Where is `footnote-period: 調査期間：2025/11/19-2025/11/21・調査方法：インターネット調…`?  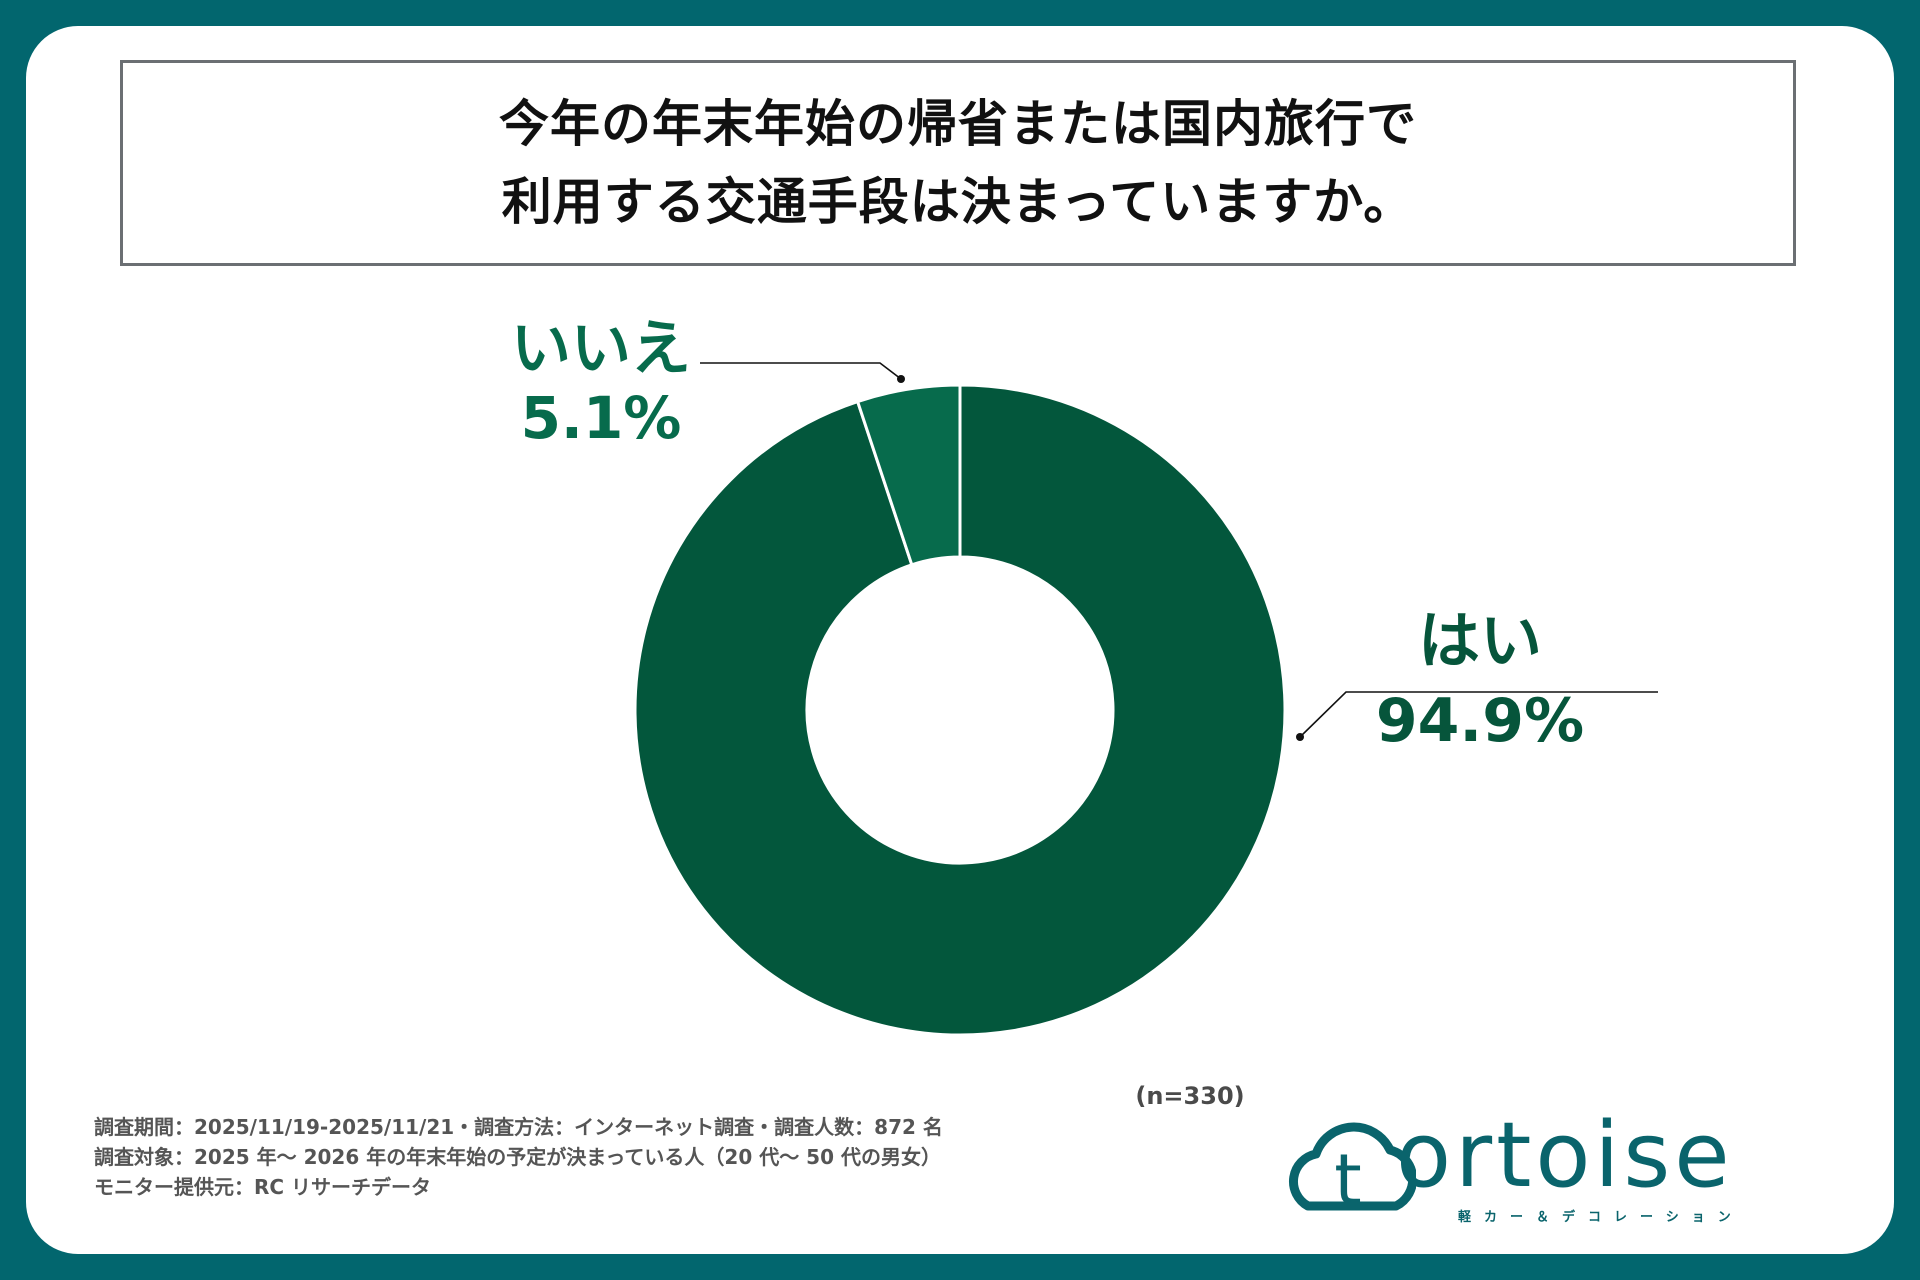 footnote-period: 調査期間：2025/11/19-2025/11/21・調査方法：インターネット調… is located at coordinates (518, 1127).